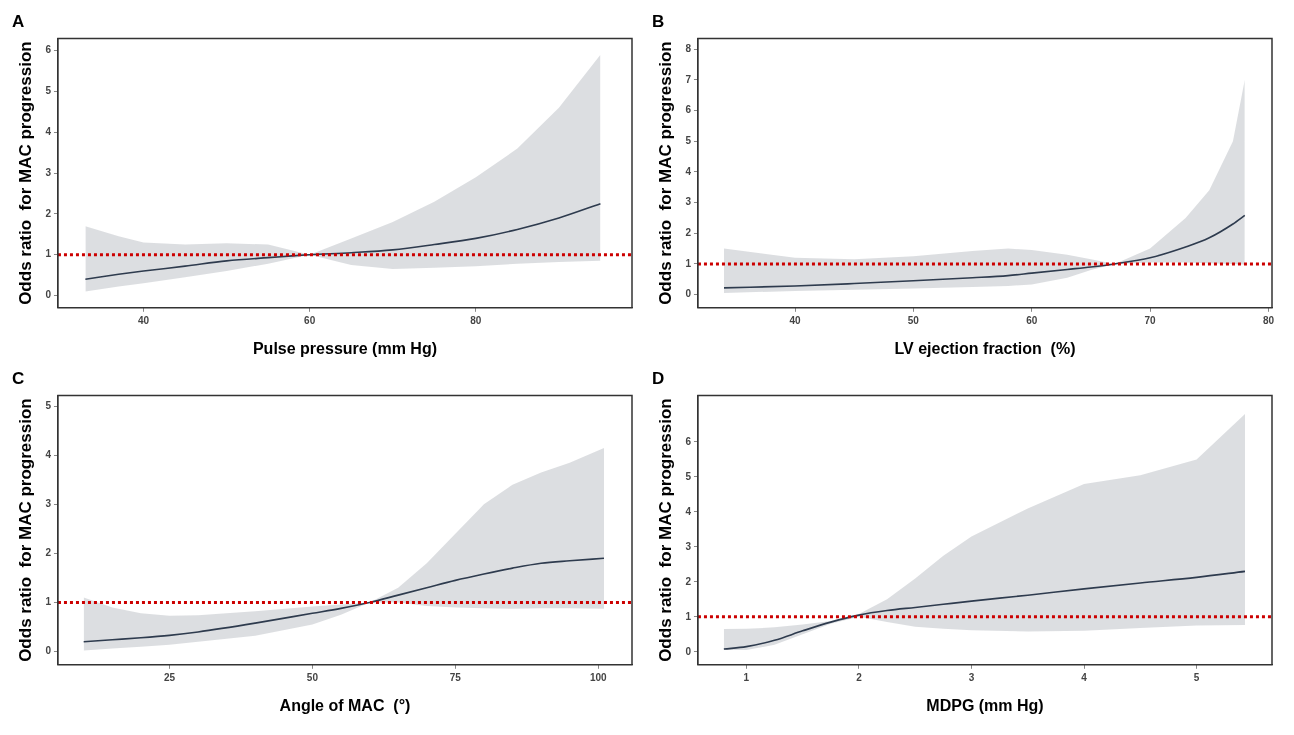 Image resolution: width=1294 pixels, height=735 pixels. I want to click on x-tick-label: 5, so click(1196, 677).